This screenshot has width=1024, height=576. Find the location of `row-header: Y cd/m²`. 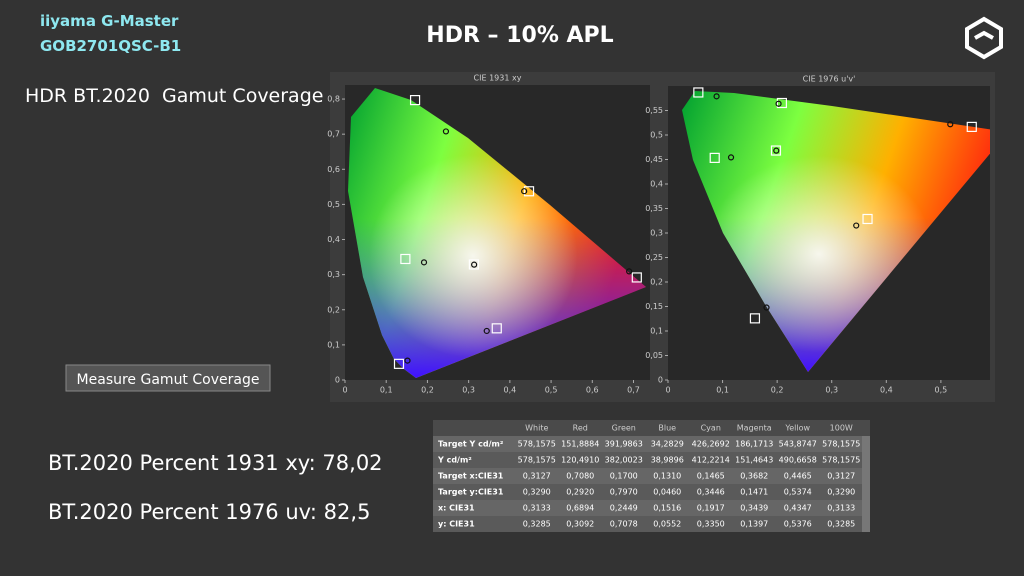

row-header: Y cd/m² is located at coordinates (454, 460).